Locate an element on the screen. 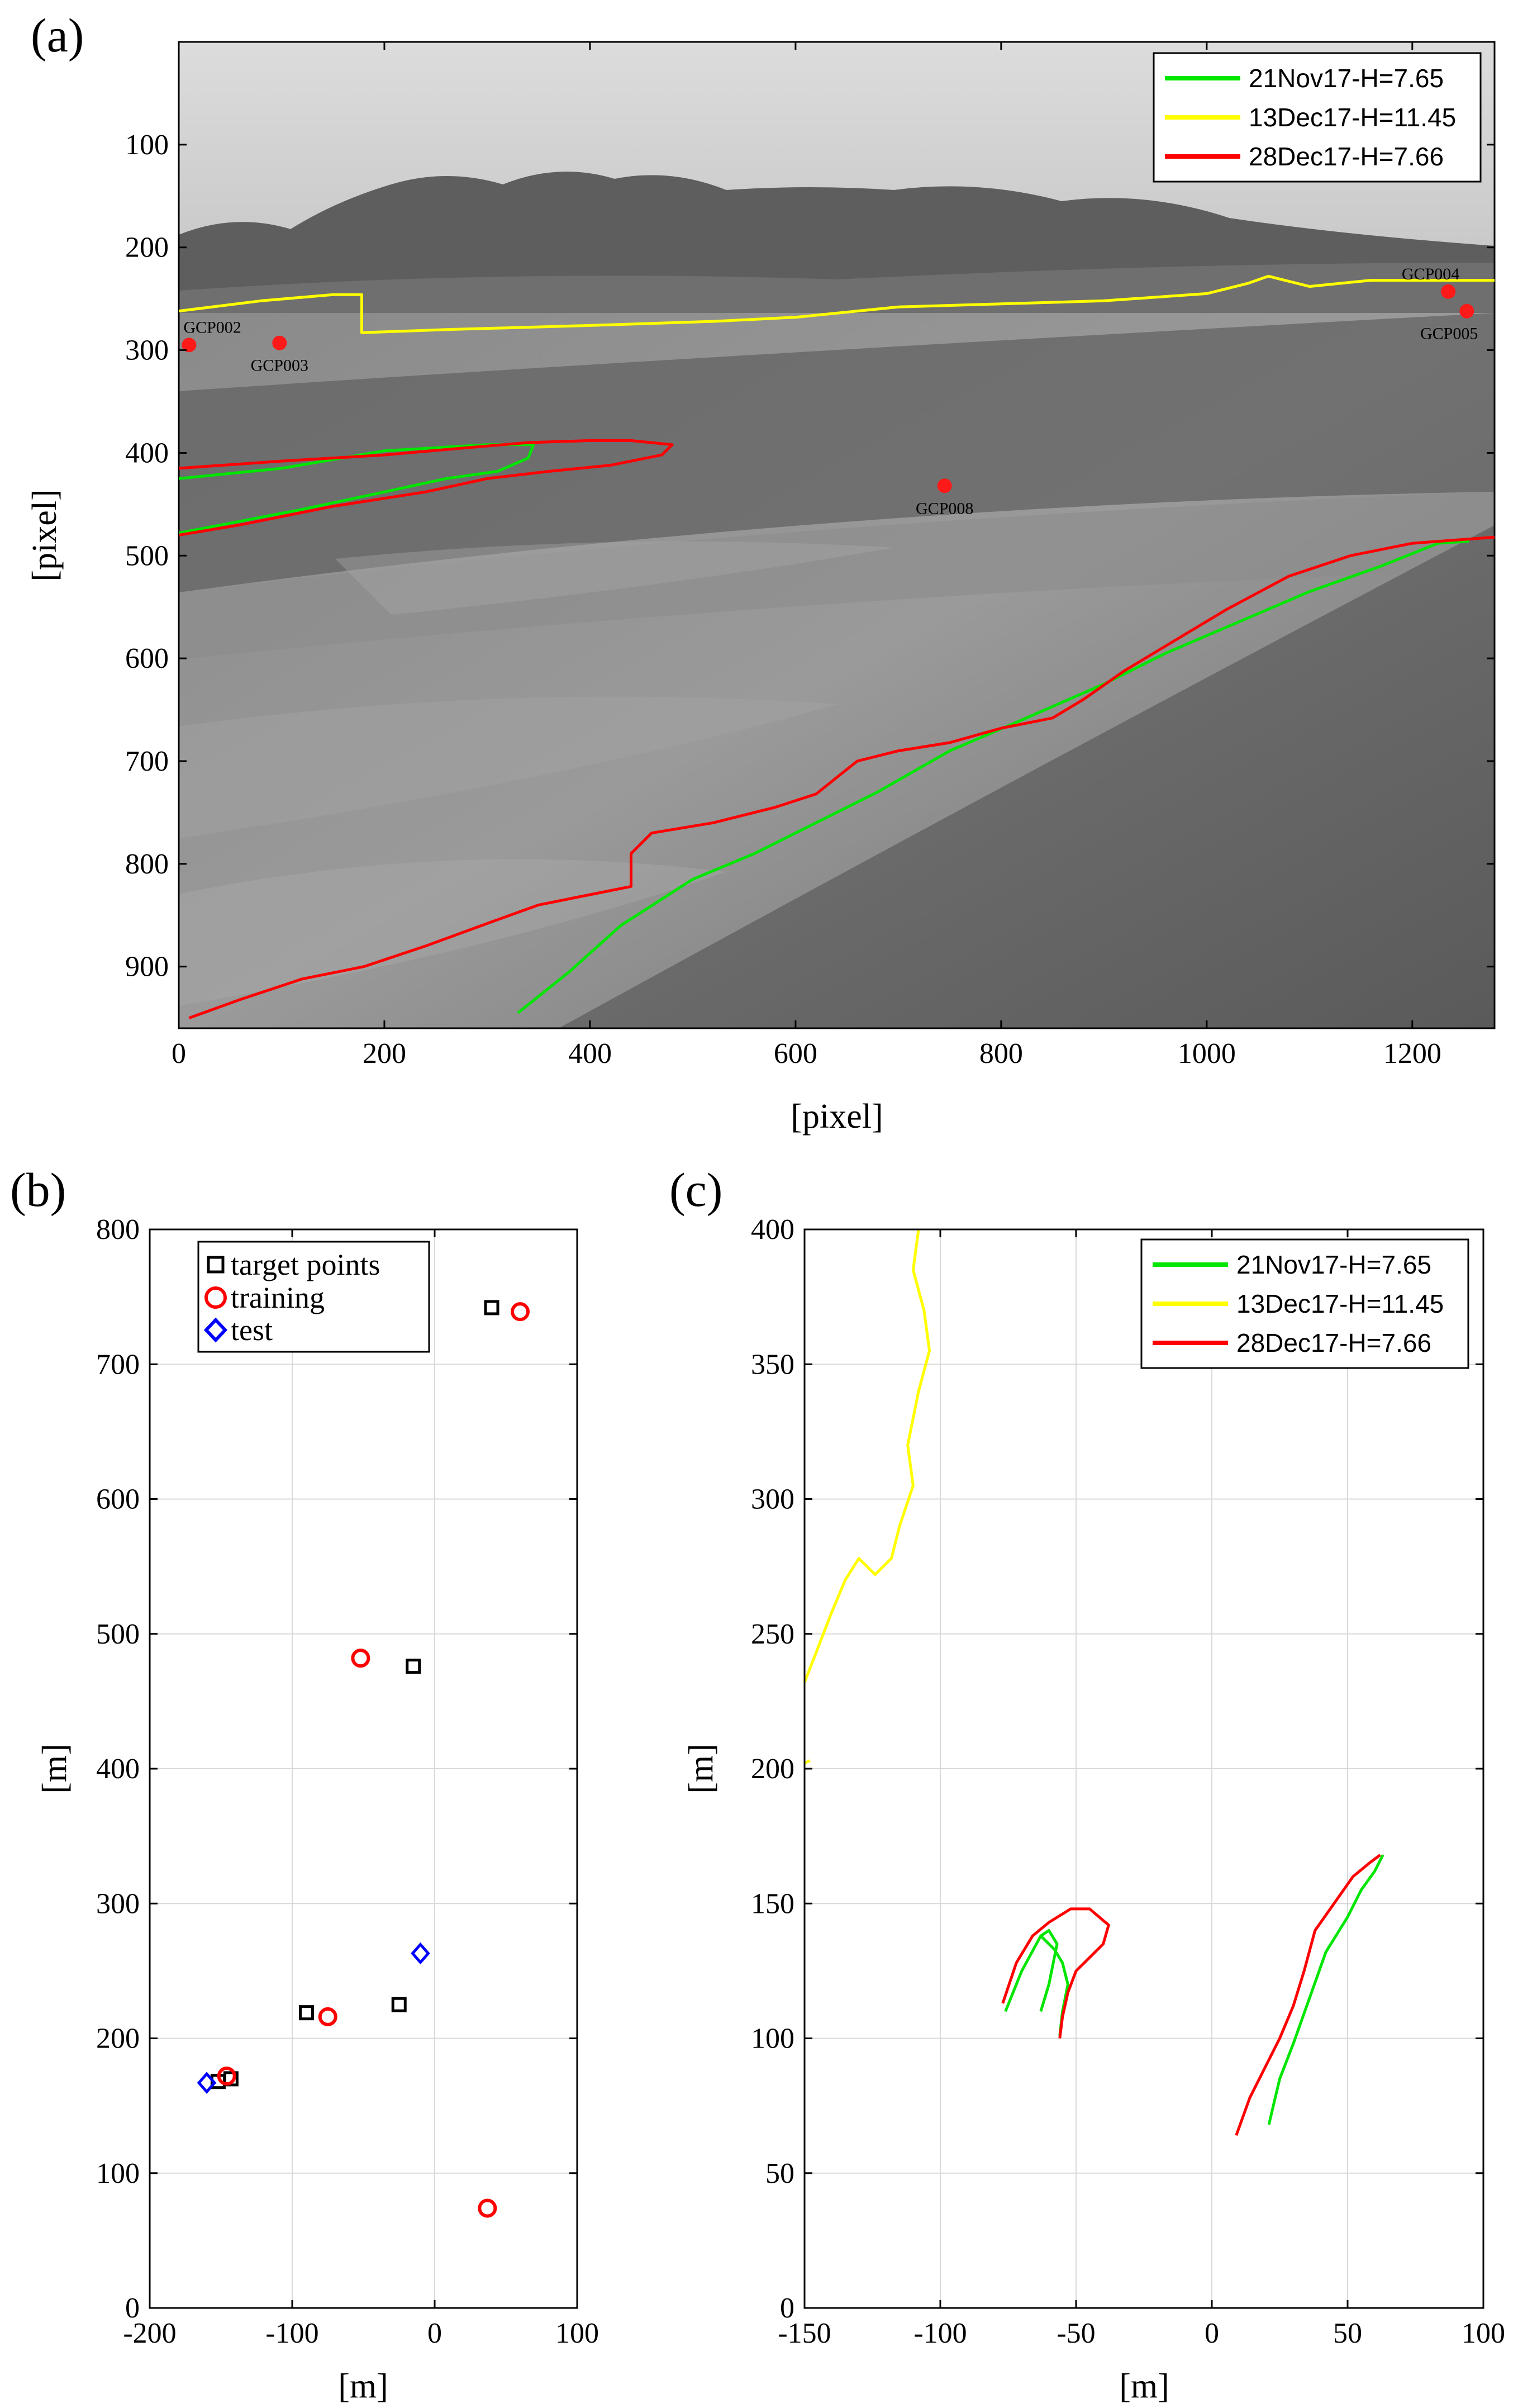 The width and height of the screenshot is (1518, 2408). x-tick-label: 200 is located at coordinates (385, 1054).